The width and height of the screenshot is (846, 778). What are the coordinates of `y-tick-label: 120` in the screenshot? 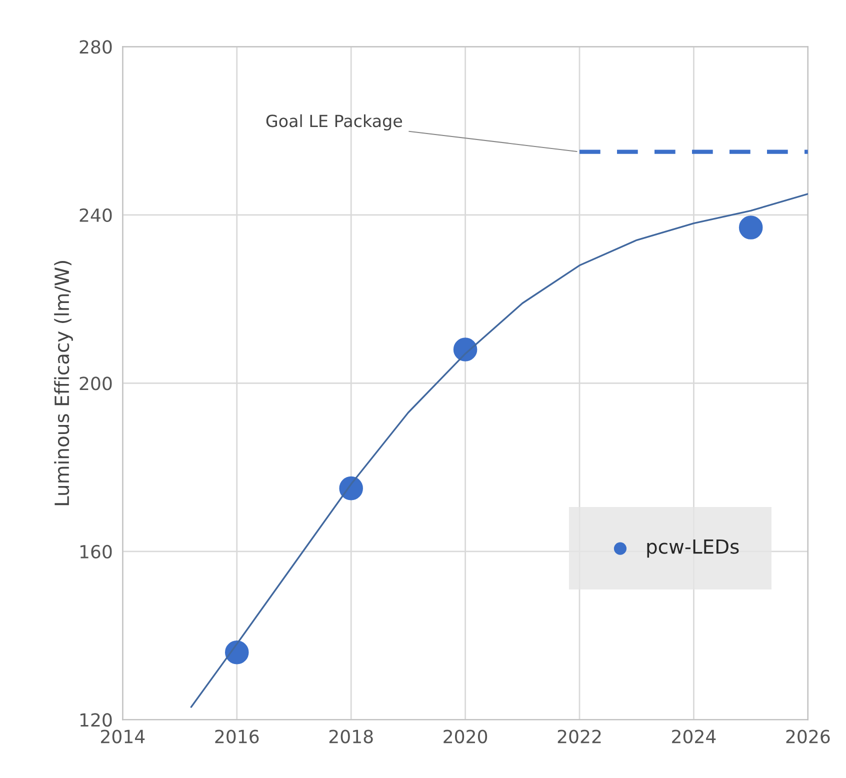 It's located at (96, 720).